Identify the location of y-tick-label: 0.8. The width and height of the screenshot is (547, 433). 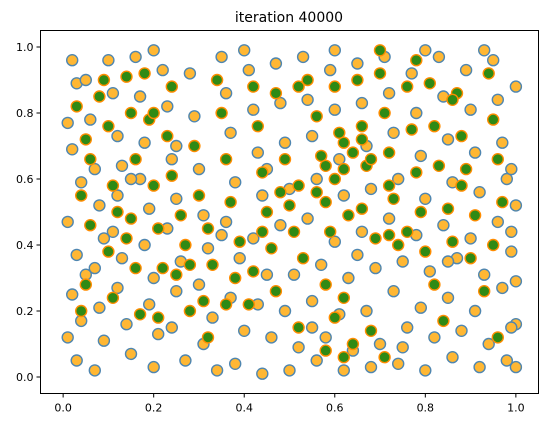
(25, 113).